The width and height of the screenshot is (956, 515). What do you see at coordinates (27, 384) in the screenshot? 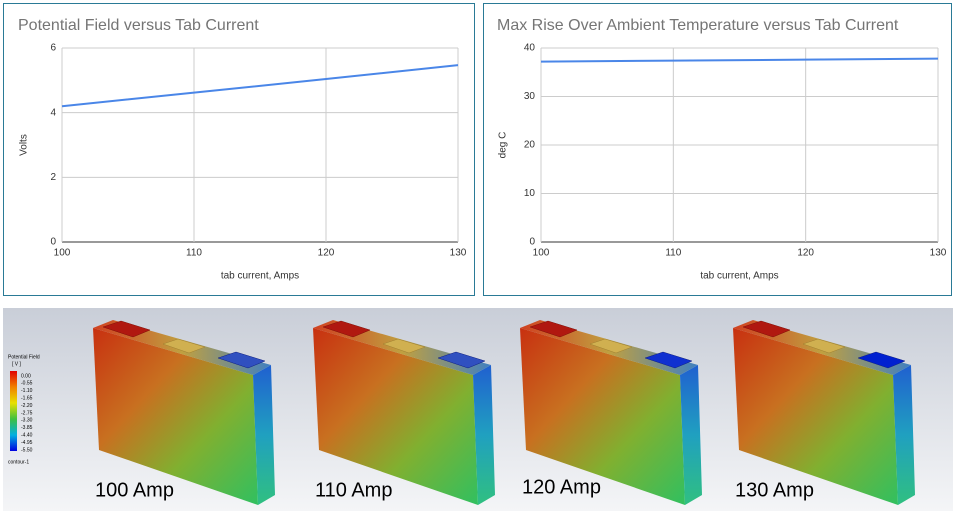
I see `legend-level: -0.55` at bounding box center [27, 384].